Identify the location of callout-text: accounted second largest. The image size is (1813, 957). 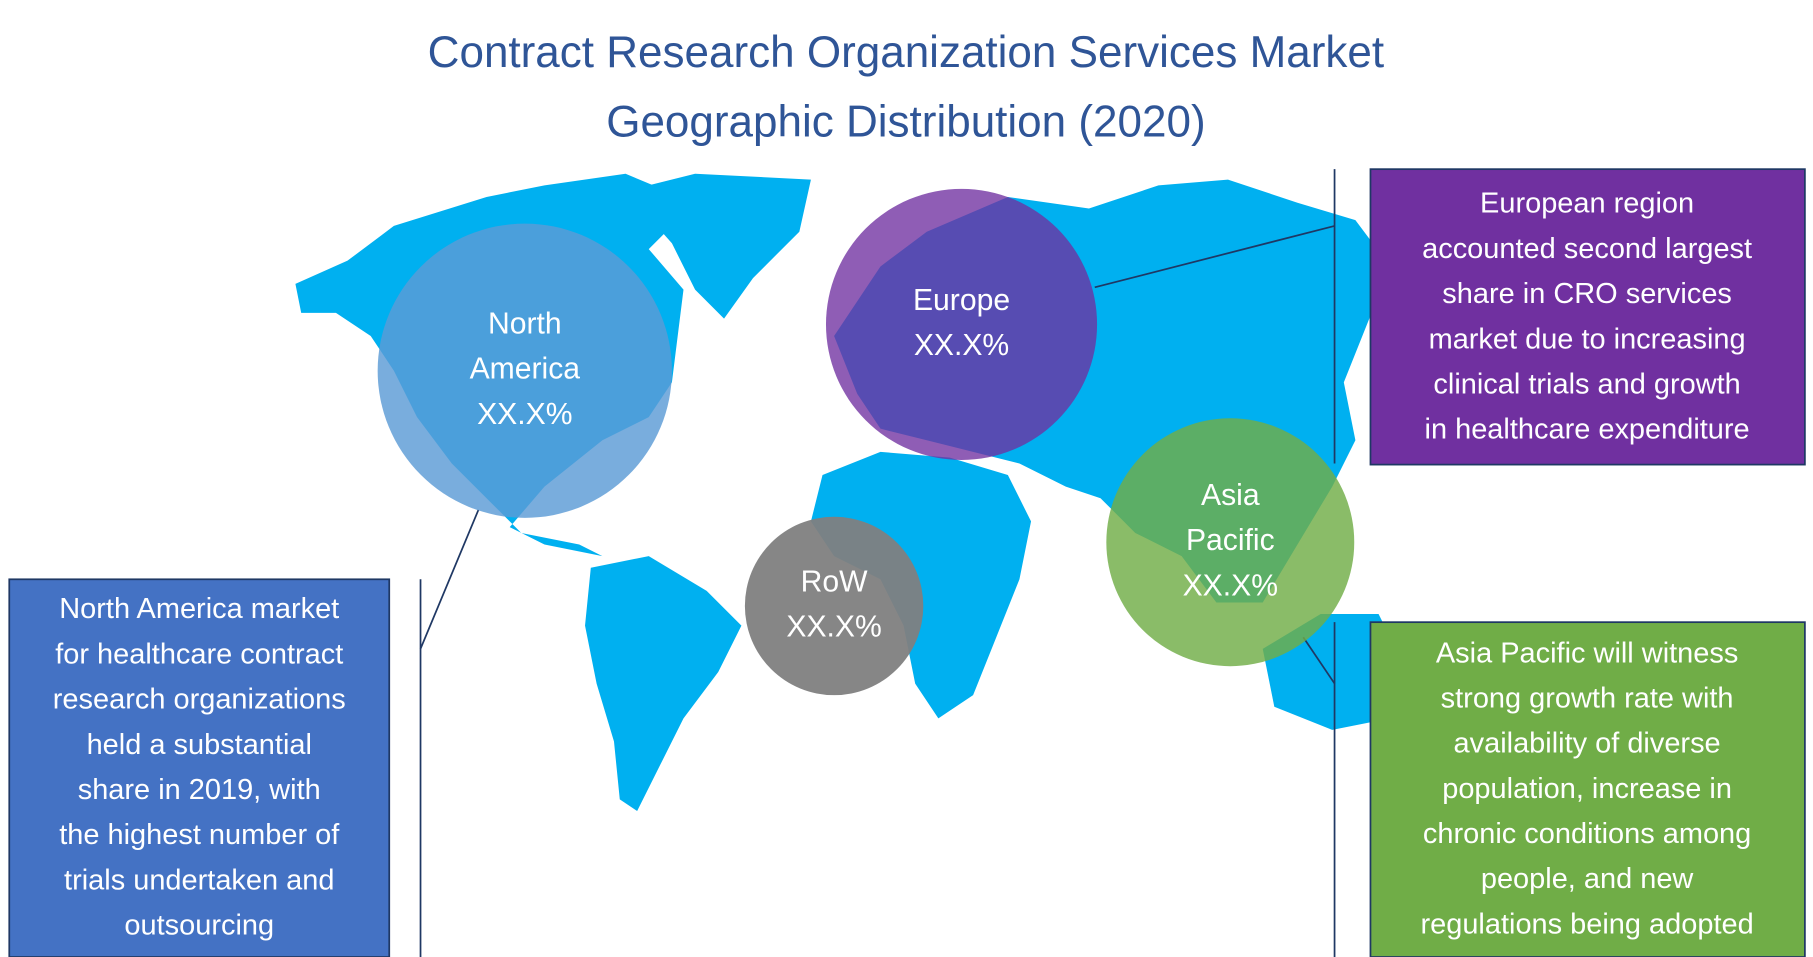
(1587, 249).